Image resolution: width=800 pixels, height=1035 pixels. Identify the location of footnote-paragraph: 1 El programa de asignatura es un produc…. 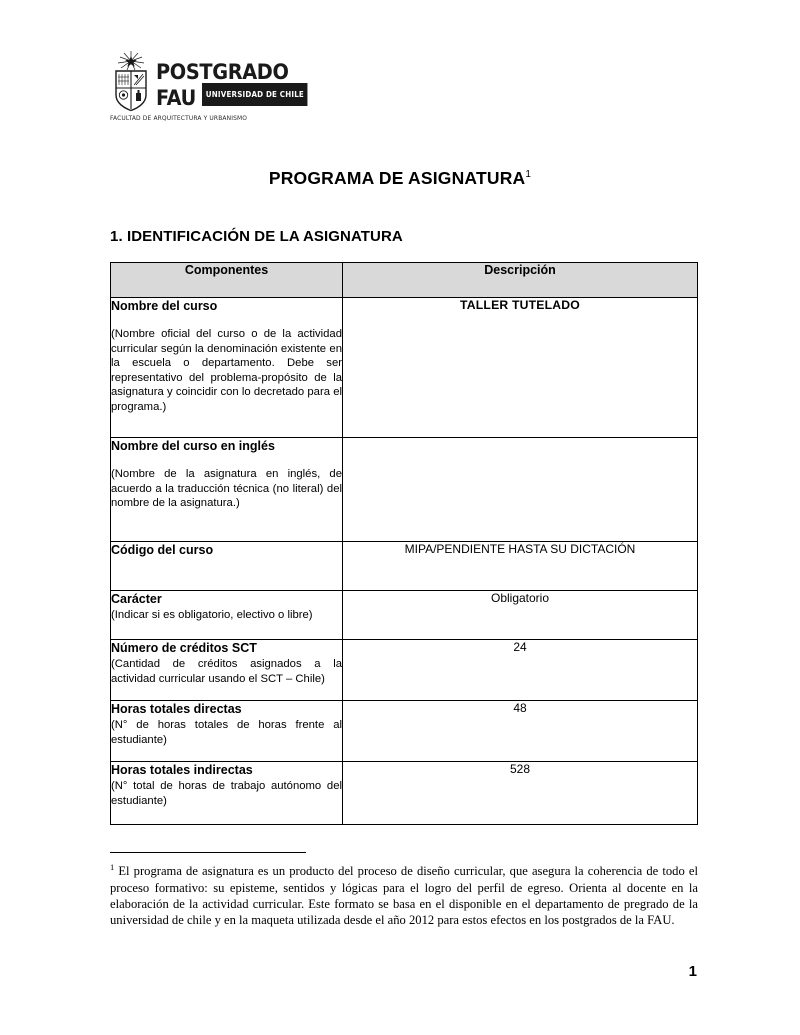
(404, 894).